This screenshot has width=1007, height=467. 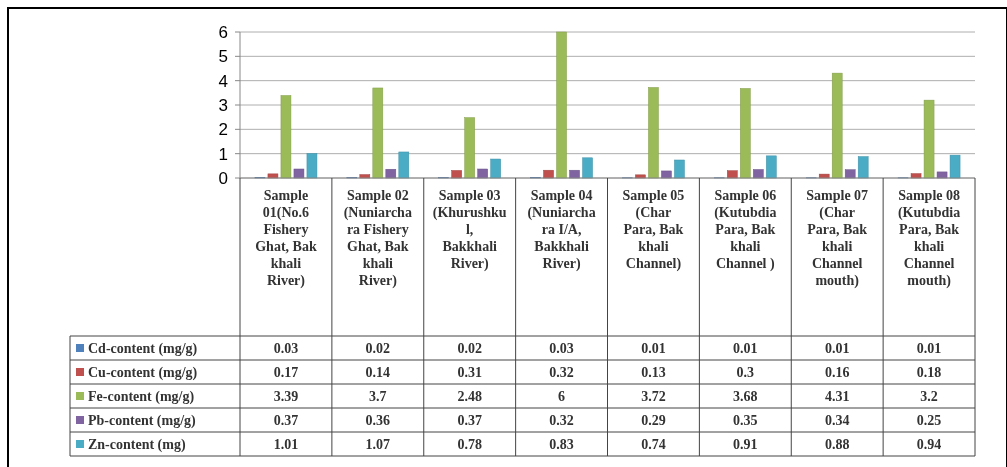 I want to click on x-tick-label: Sample 06 (Kutubdia Para, Bak khali Channel ), so click(x=745, y=230).